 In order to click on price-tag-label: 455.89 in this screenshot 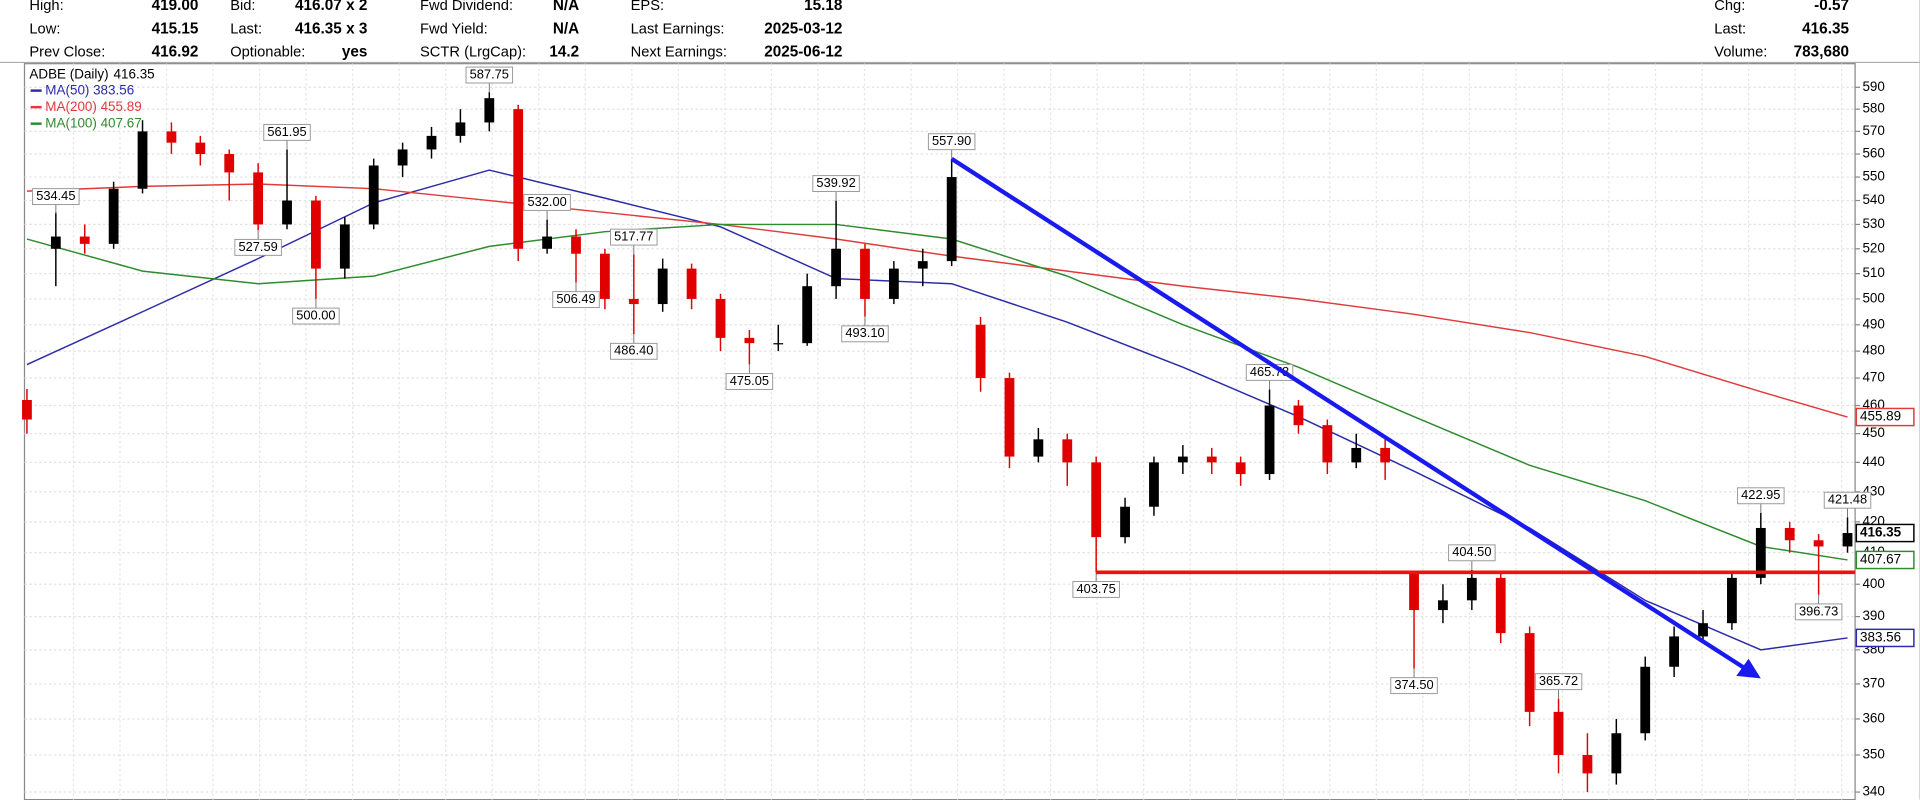, I will do `click(1880, 416)`.